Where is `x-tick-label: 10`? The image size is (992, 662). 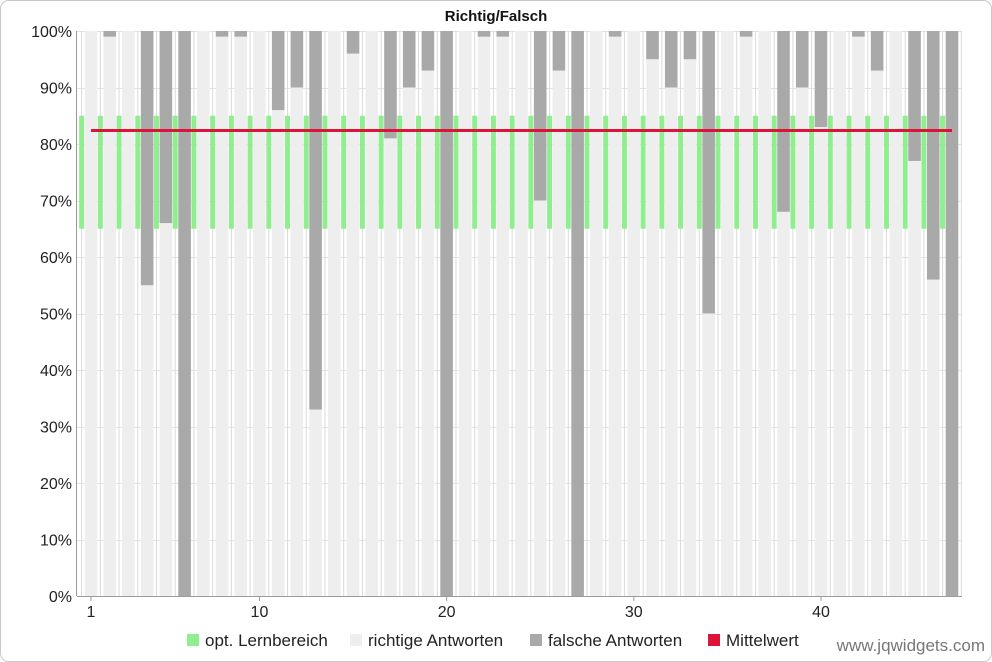 x-tick-label: 10 is located at coordinates (260, 612).